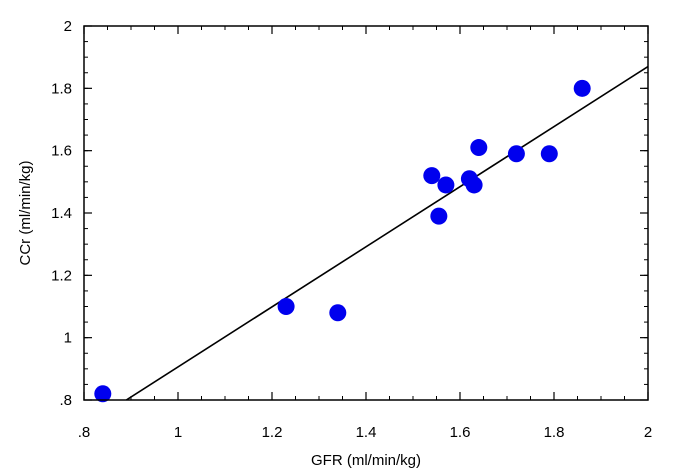 This screenshot has width=674, height=476. I want to click on x-tick-label: .8, so click(84, 432).